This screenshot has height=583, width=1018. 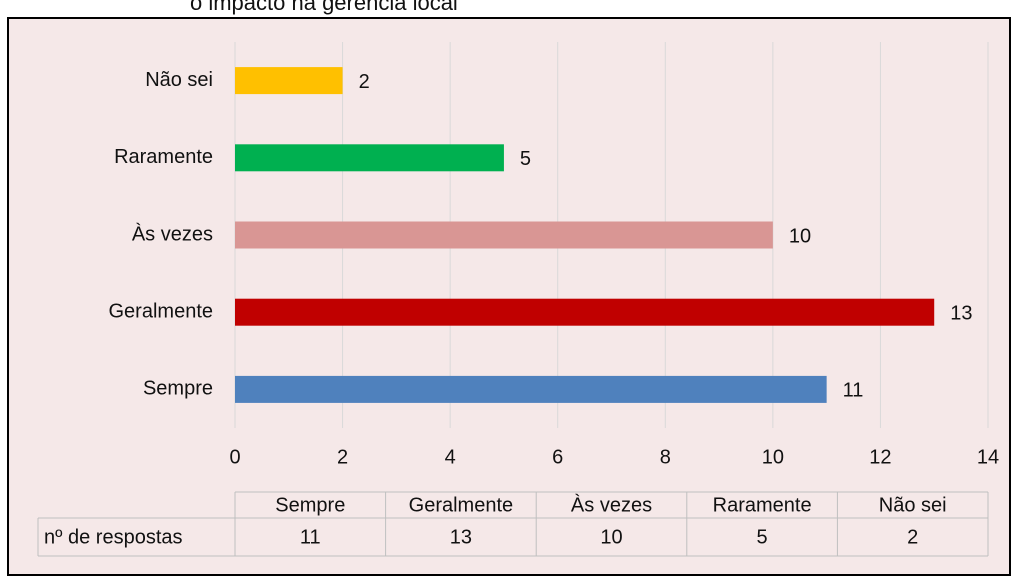 I want to click on data-label: 5, so click(x=525, y=159).